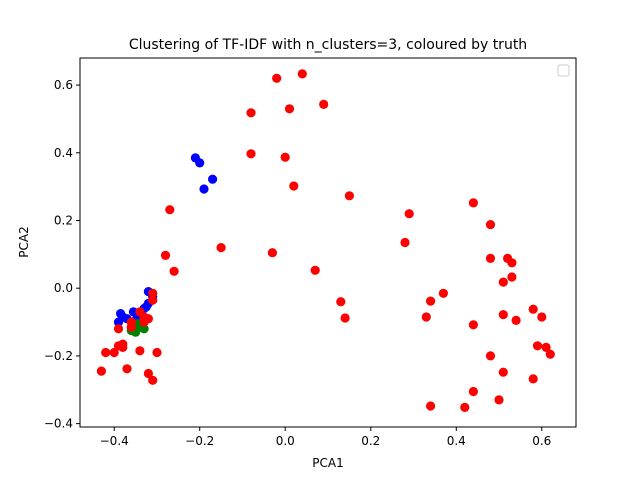 The height and width of the screenshot is (480, 640). What do you see at coordinates (325, 437) in the screenshot?
I see `x-axis-ticks: −0.4 −0.2 0.0 0.2 0.4 0.6` at bounding box center [325, 437].